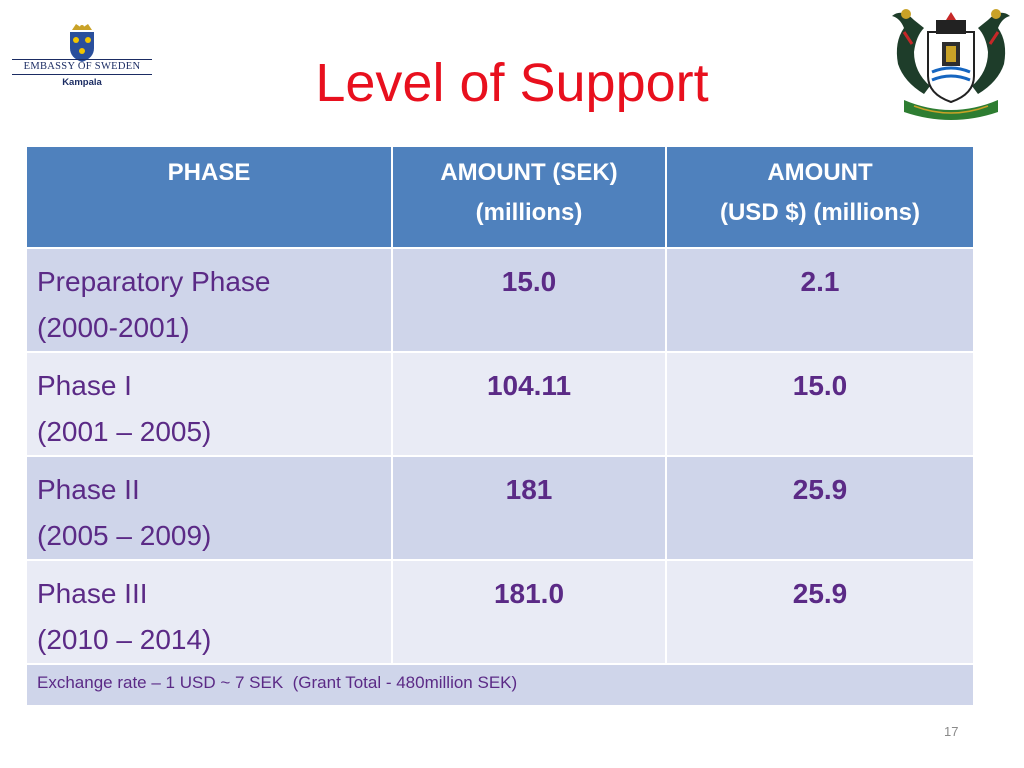  I want to click on phase-name: Phase III, so click(92, 593).